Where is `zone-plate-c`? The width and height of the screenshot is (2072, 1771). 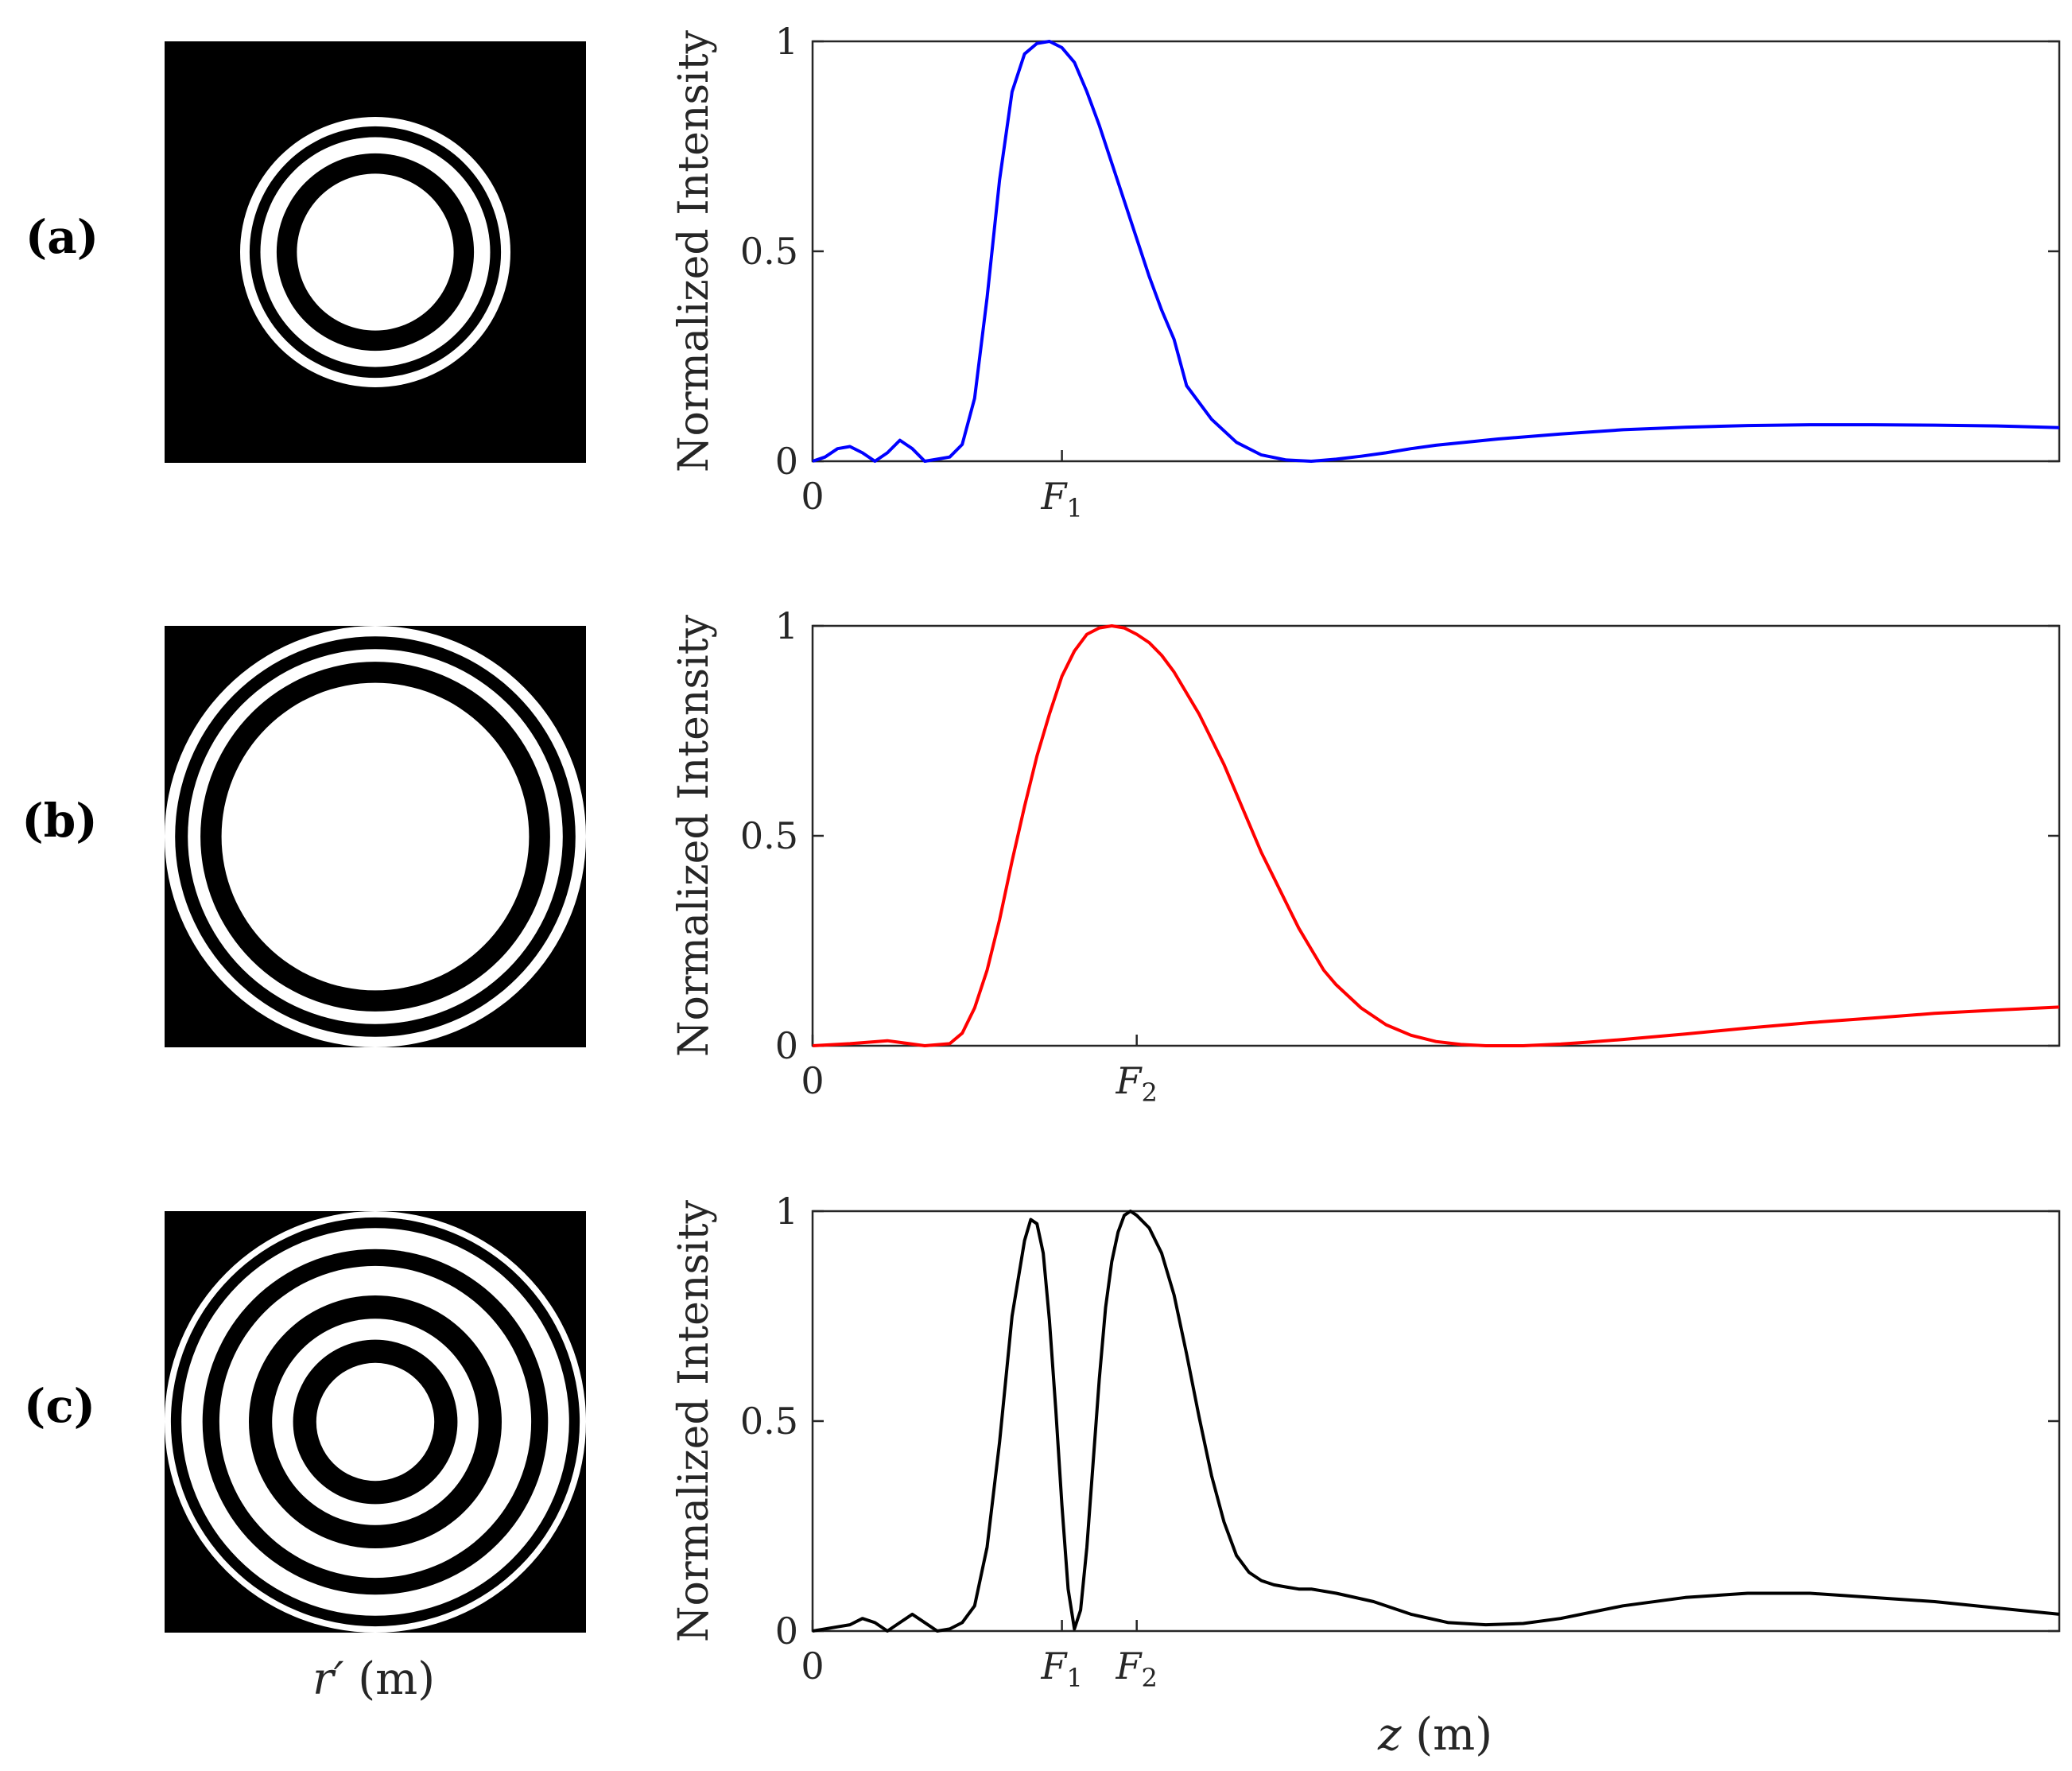 zone-plate-c is located at coordinates (375, 1422).